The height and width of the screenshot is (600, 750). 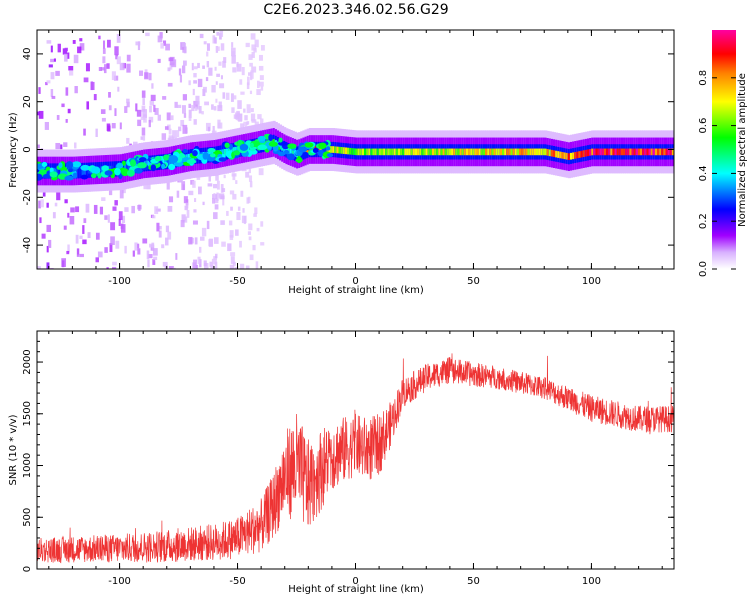 What do you see at coordinates (13, 449) in the screenshot?
I see `snr-ylabel: SNR (10 * v/v)` at bounding box center [13, 449].